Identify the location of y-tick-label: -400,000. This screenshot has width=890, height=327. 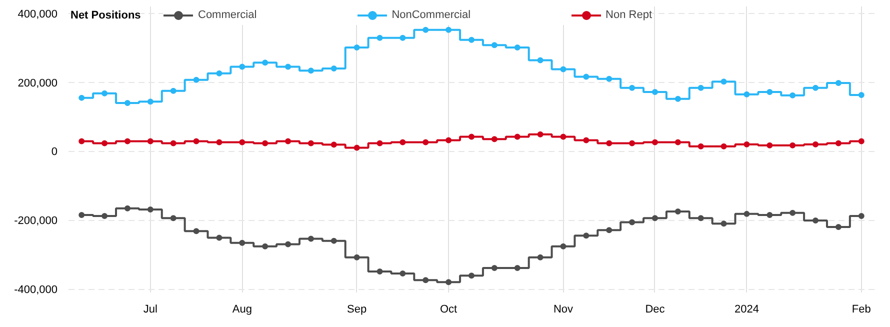
(36, 290).